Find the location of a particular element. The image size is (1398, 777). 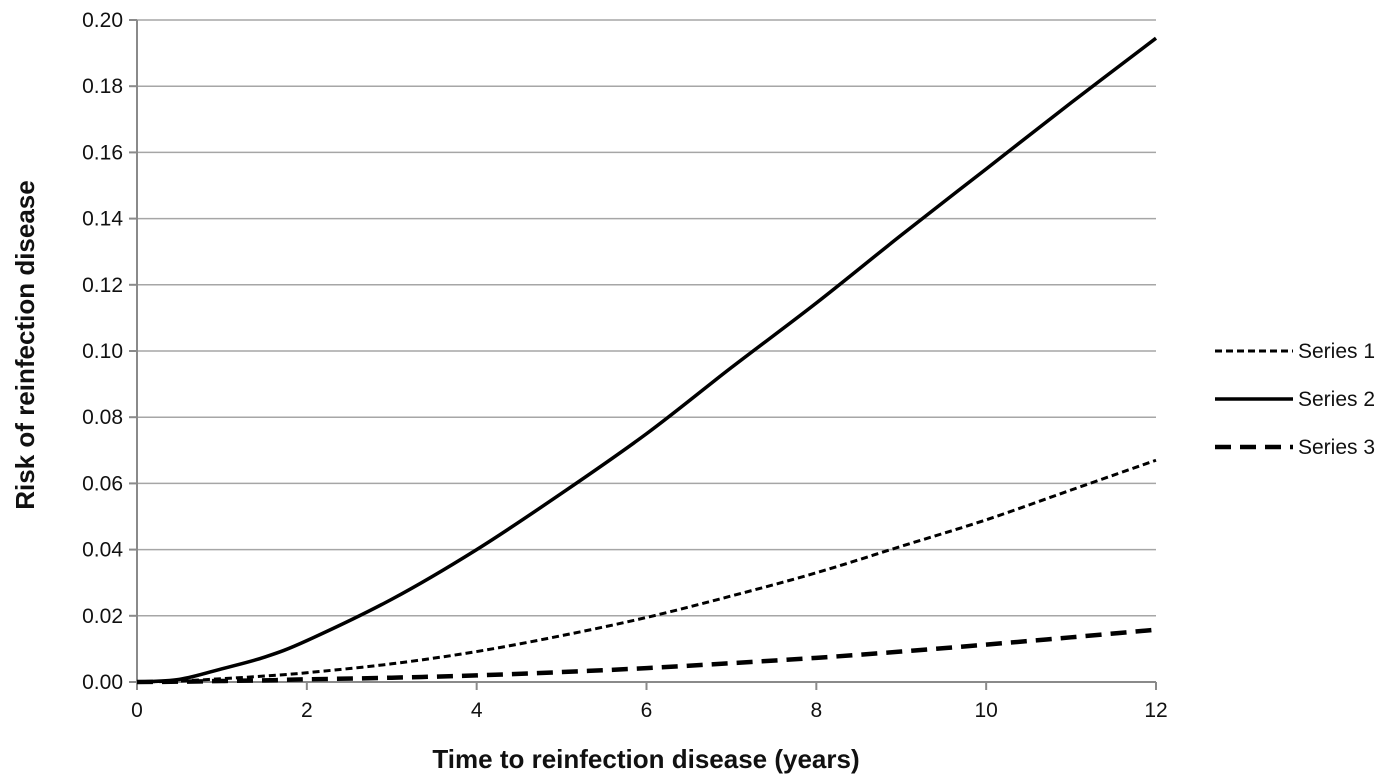

x-ticks: 0 2 4 6 8 10 12 is located at coordinates (649, 702).